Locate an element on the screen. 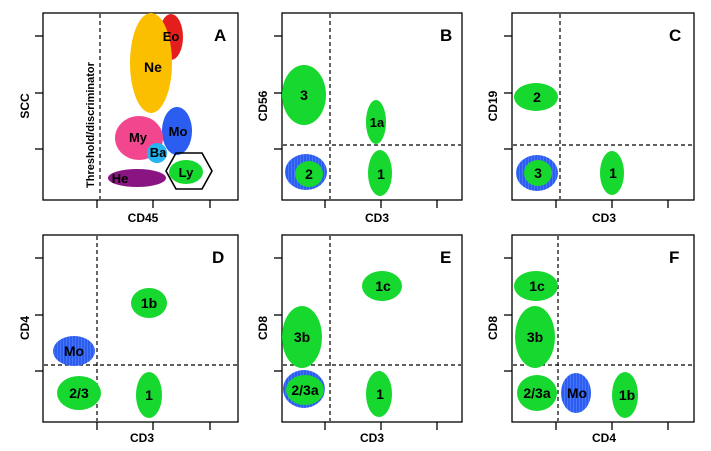 Image resolution: width=711 pixels, height=451 pixels. label-f-3b: 3b is located at coordinates (535, 337).